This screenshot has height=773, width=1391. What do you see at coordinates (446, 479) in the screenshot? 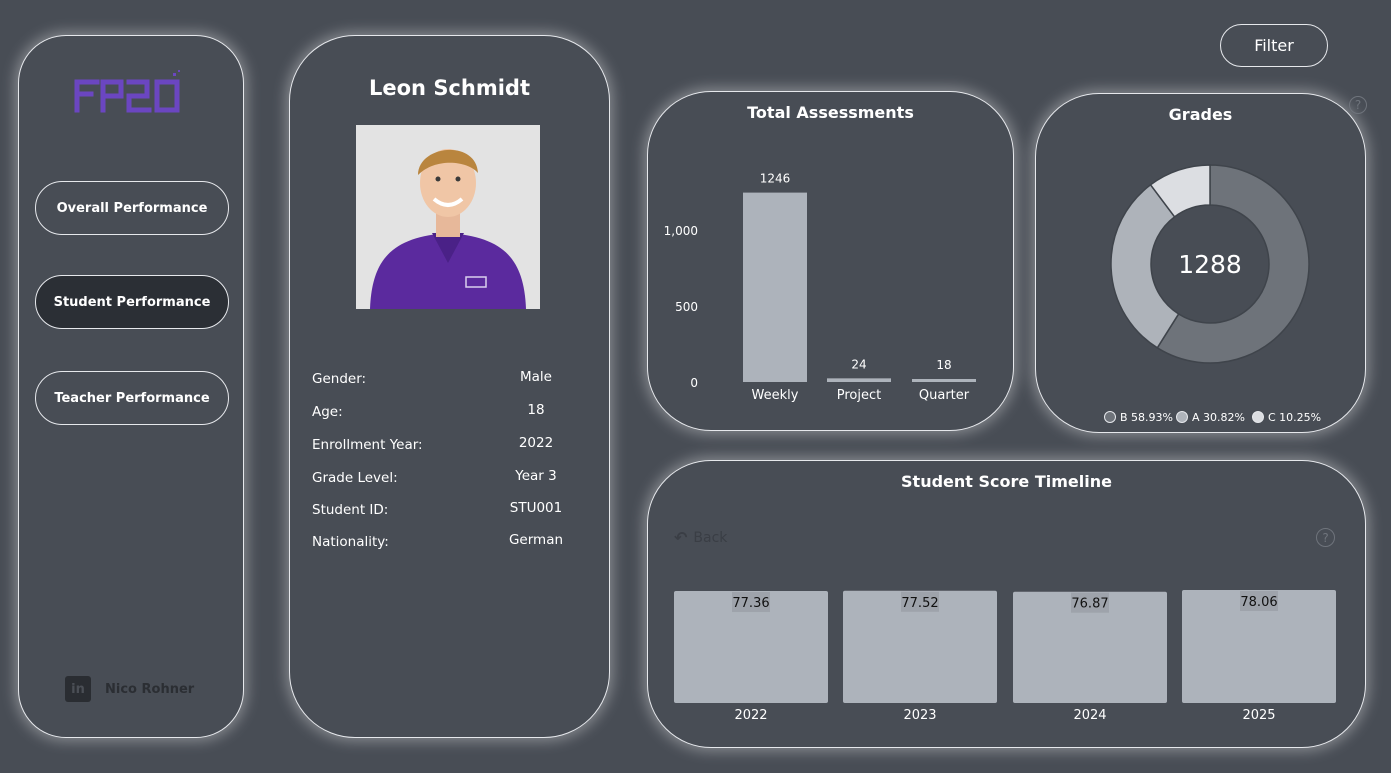
I see `info-row-grade-level: Grade Level: Year 3` at bounding box center [446, 479].